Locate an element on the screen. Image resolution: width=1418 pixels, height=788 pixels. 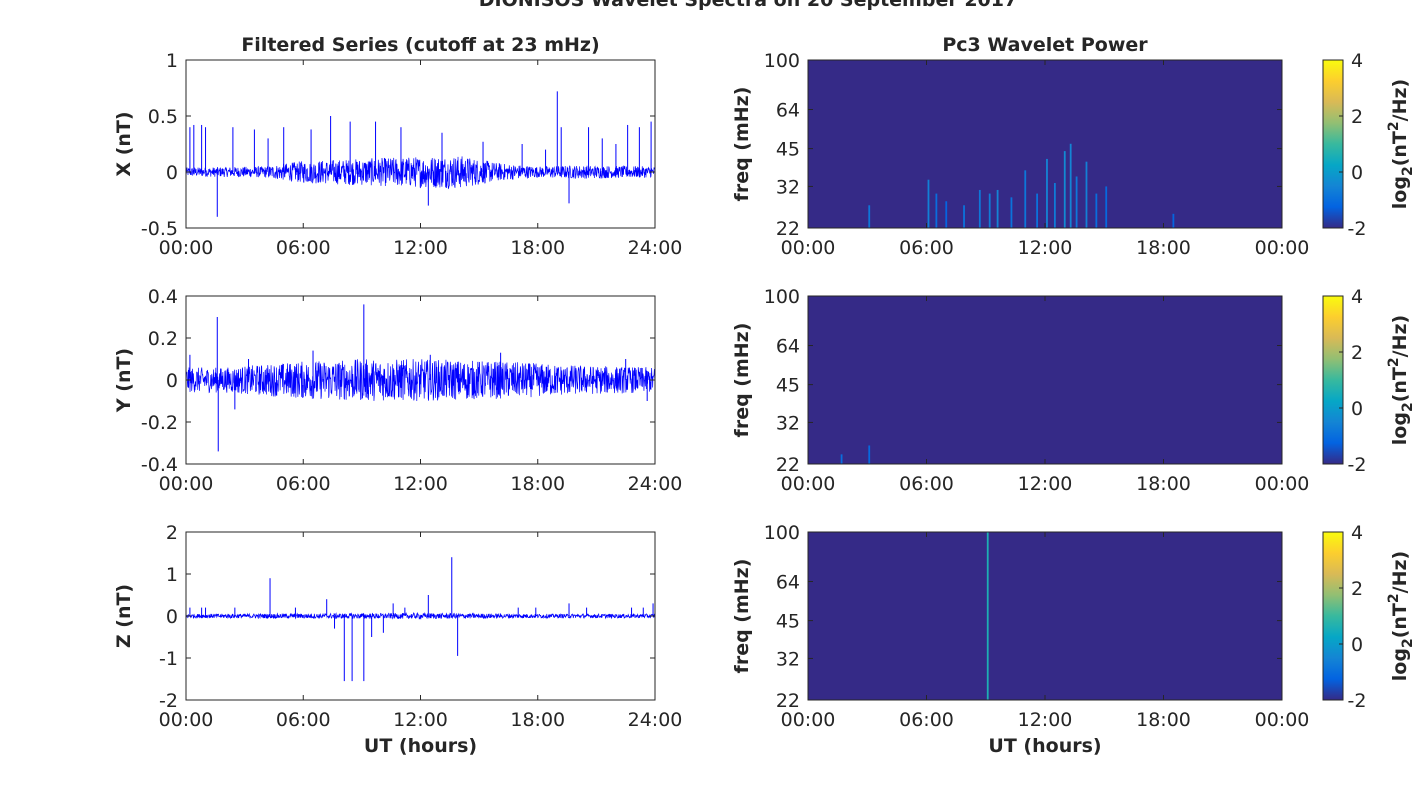
series-y-label: Y (nT) is located at coordinates (124, 380).